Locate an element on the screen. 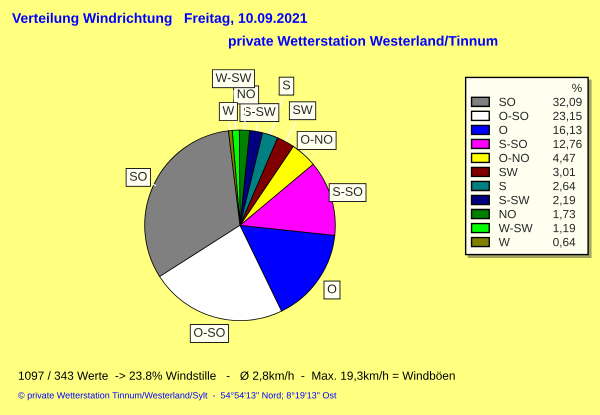 This screenshot has height=415, width=600. data-label: 0,64 is located at coordinates (564, 243).